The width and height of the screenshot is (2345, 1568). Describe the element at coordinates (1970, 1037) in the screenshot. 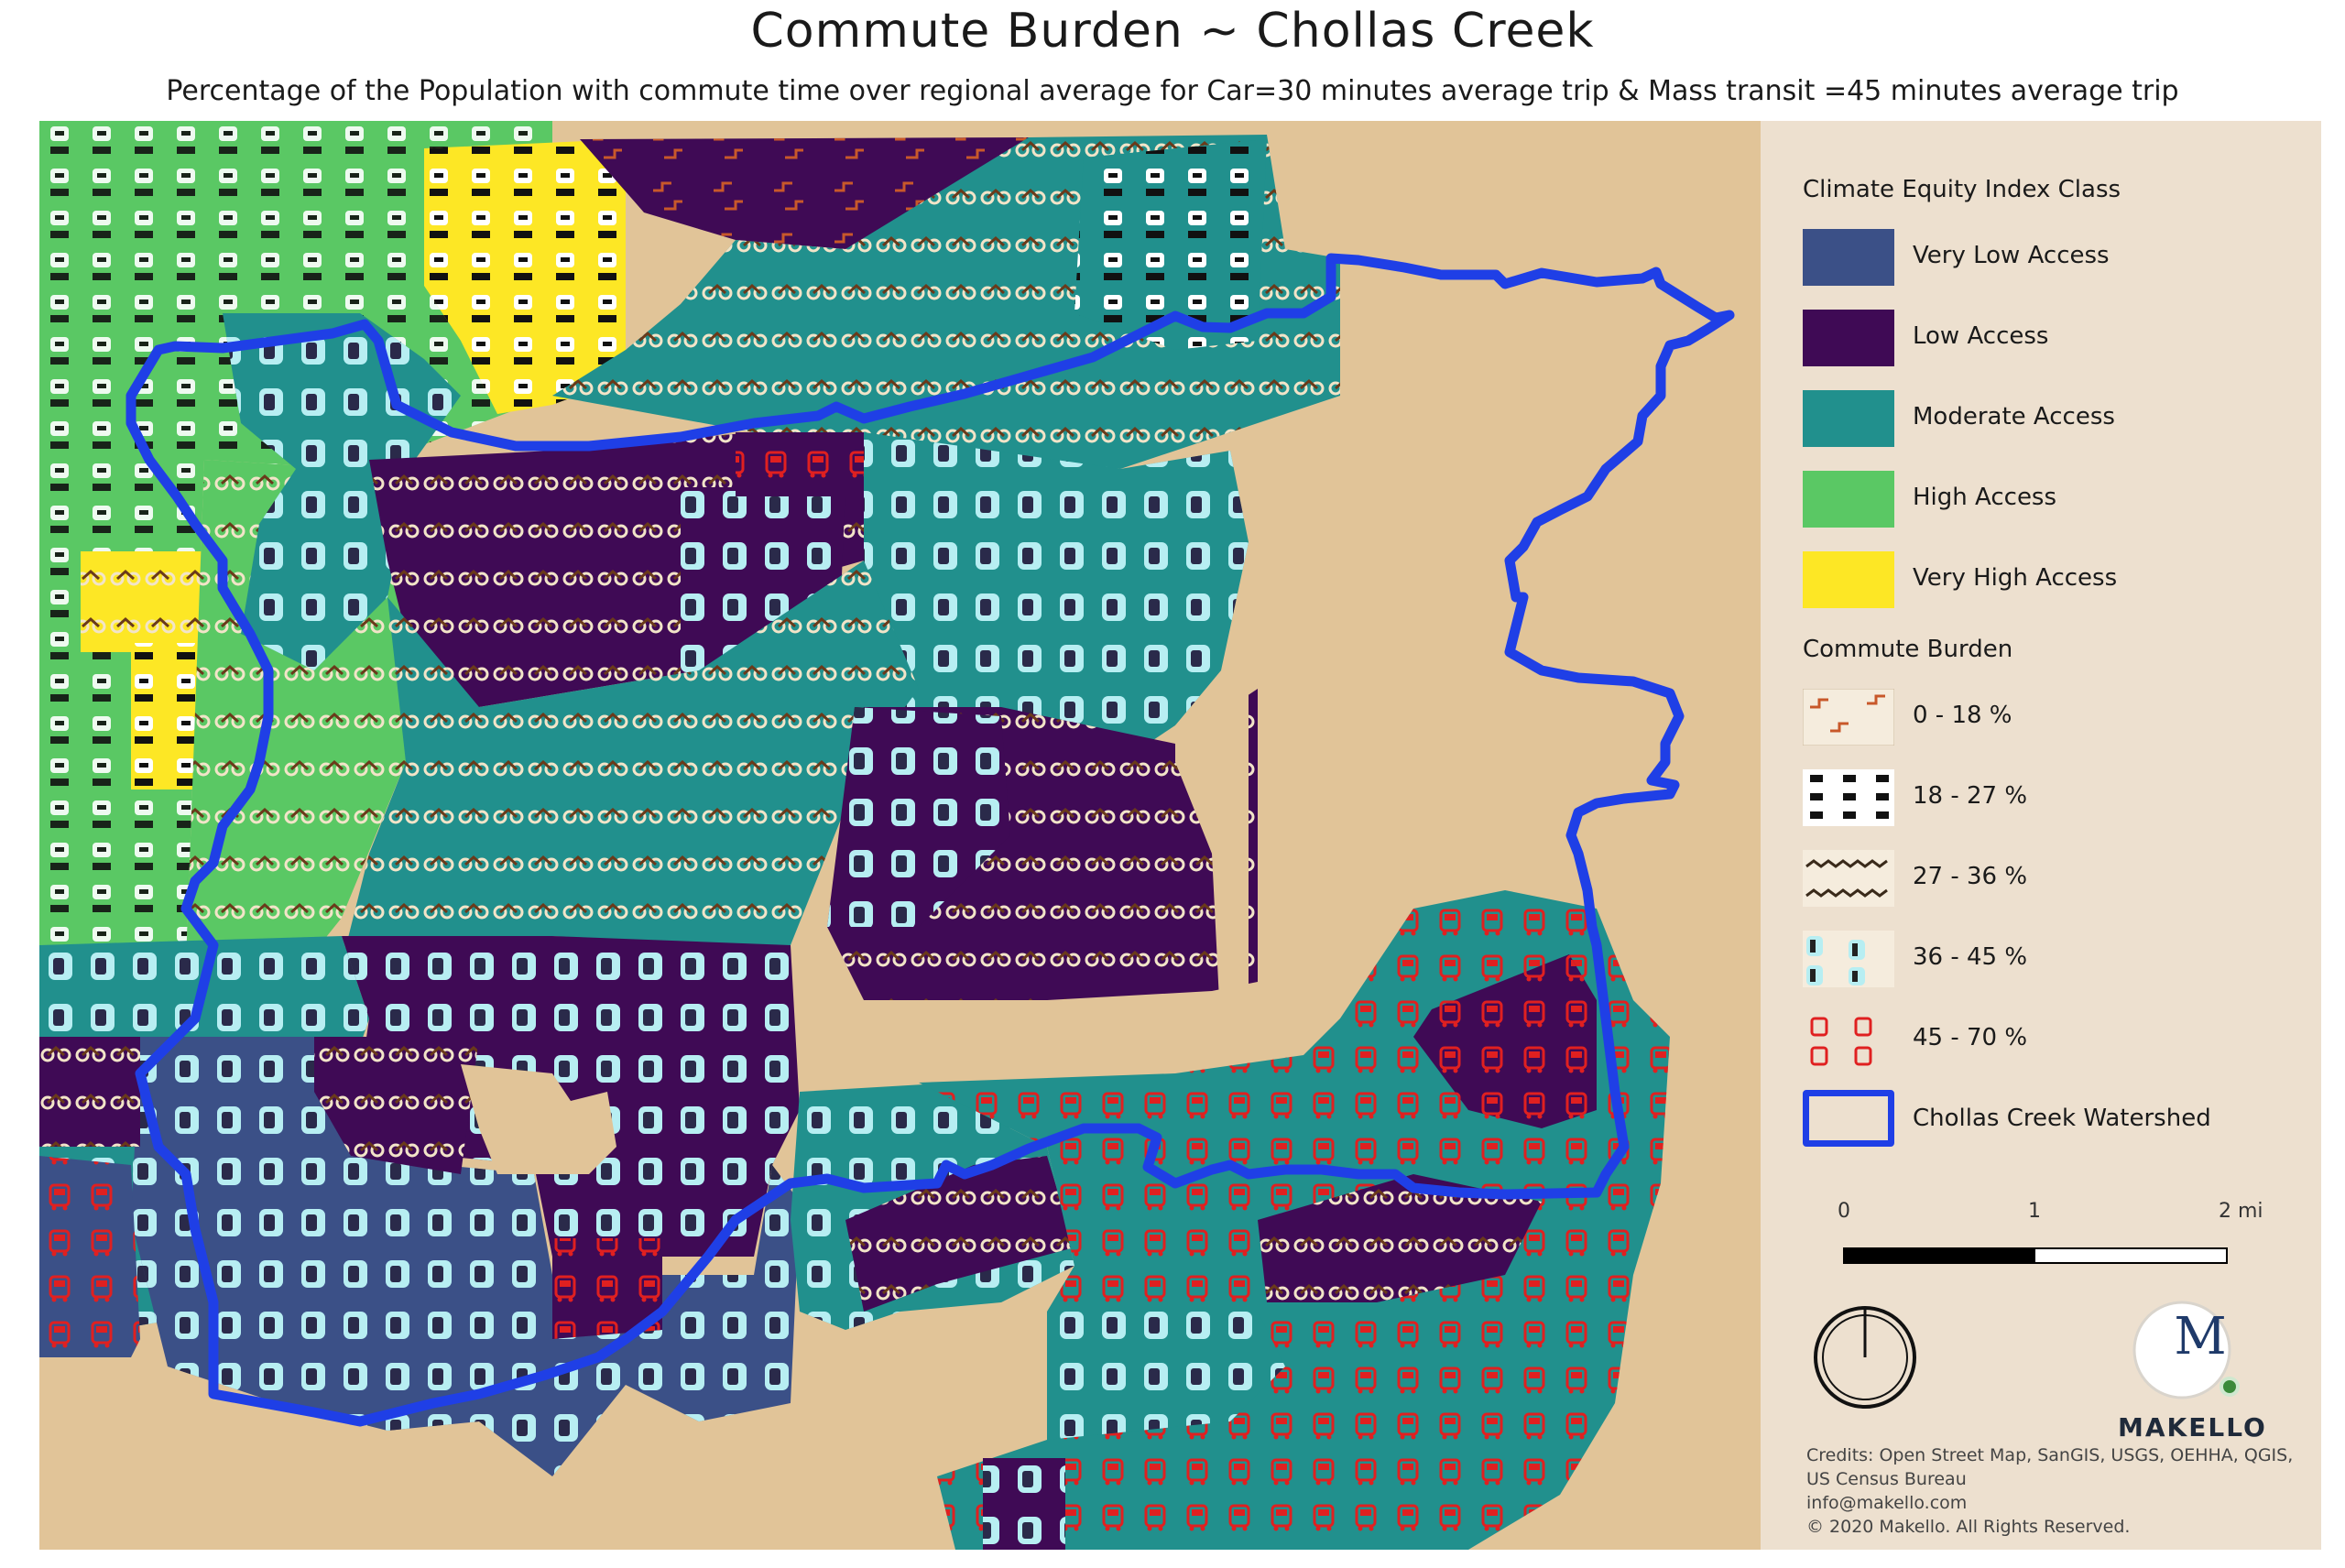

I see `legend-label-45-70: 45 - 70 %` at that location.